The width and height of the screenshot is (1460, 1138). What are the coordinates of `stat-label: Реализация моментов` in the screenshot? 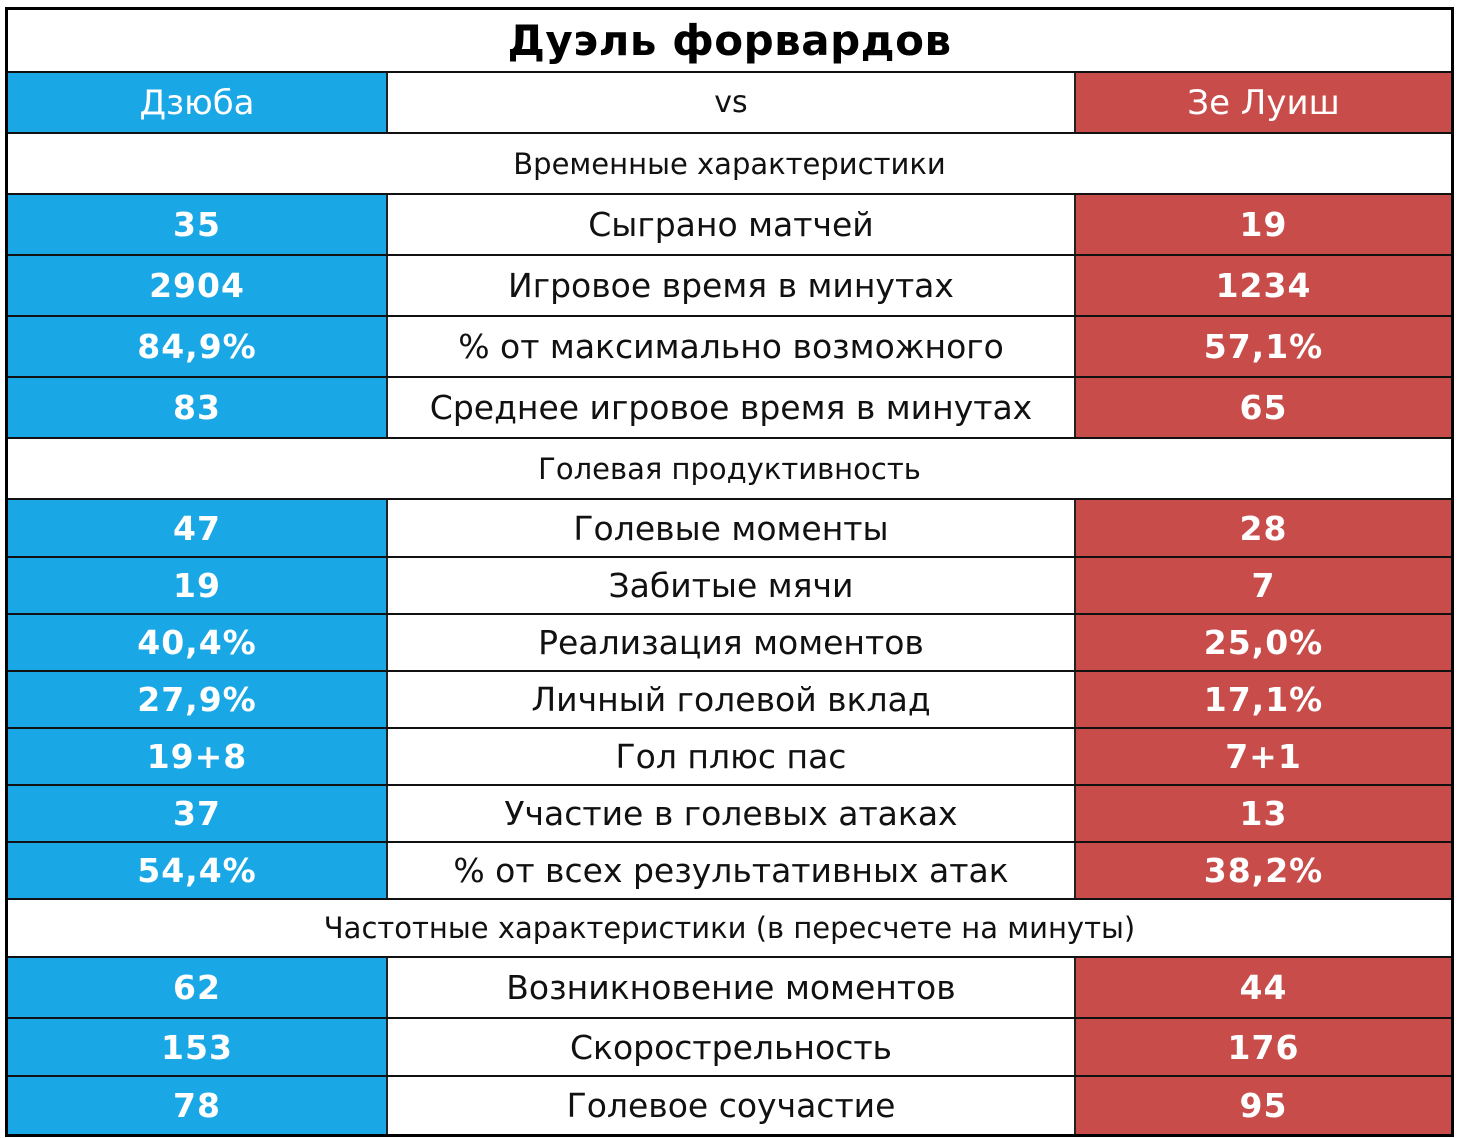 It's located at (732, 642).